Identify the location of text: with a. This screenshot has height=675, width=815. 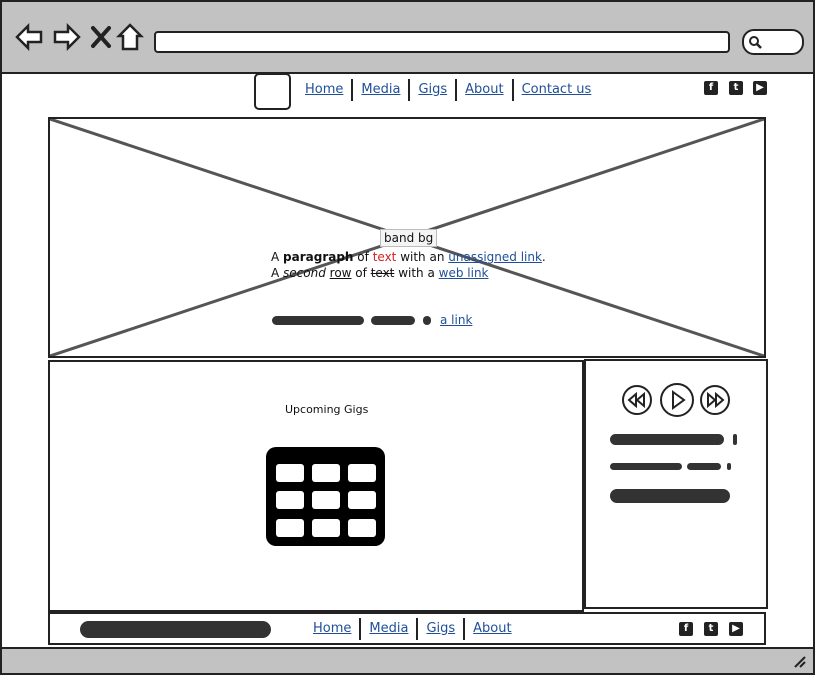
(416, 273).